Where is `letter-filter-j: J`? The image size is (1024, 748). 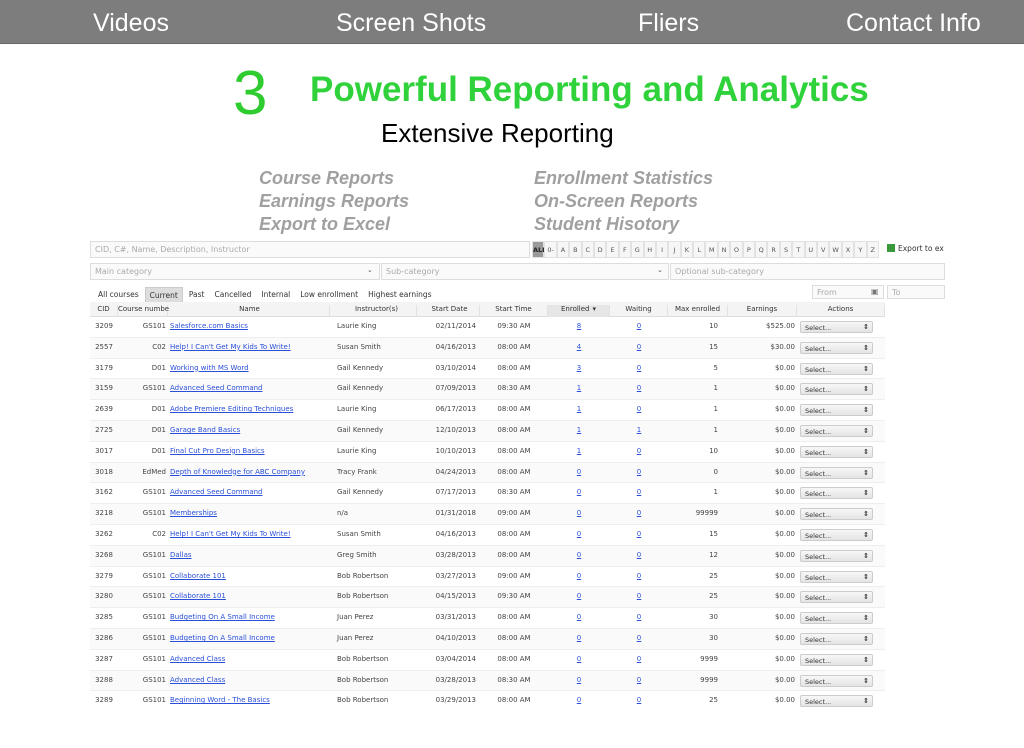
letter-filter-j: J is located at coordinates (674, 249).